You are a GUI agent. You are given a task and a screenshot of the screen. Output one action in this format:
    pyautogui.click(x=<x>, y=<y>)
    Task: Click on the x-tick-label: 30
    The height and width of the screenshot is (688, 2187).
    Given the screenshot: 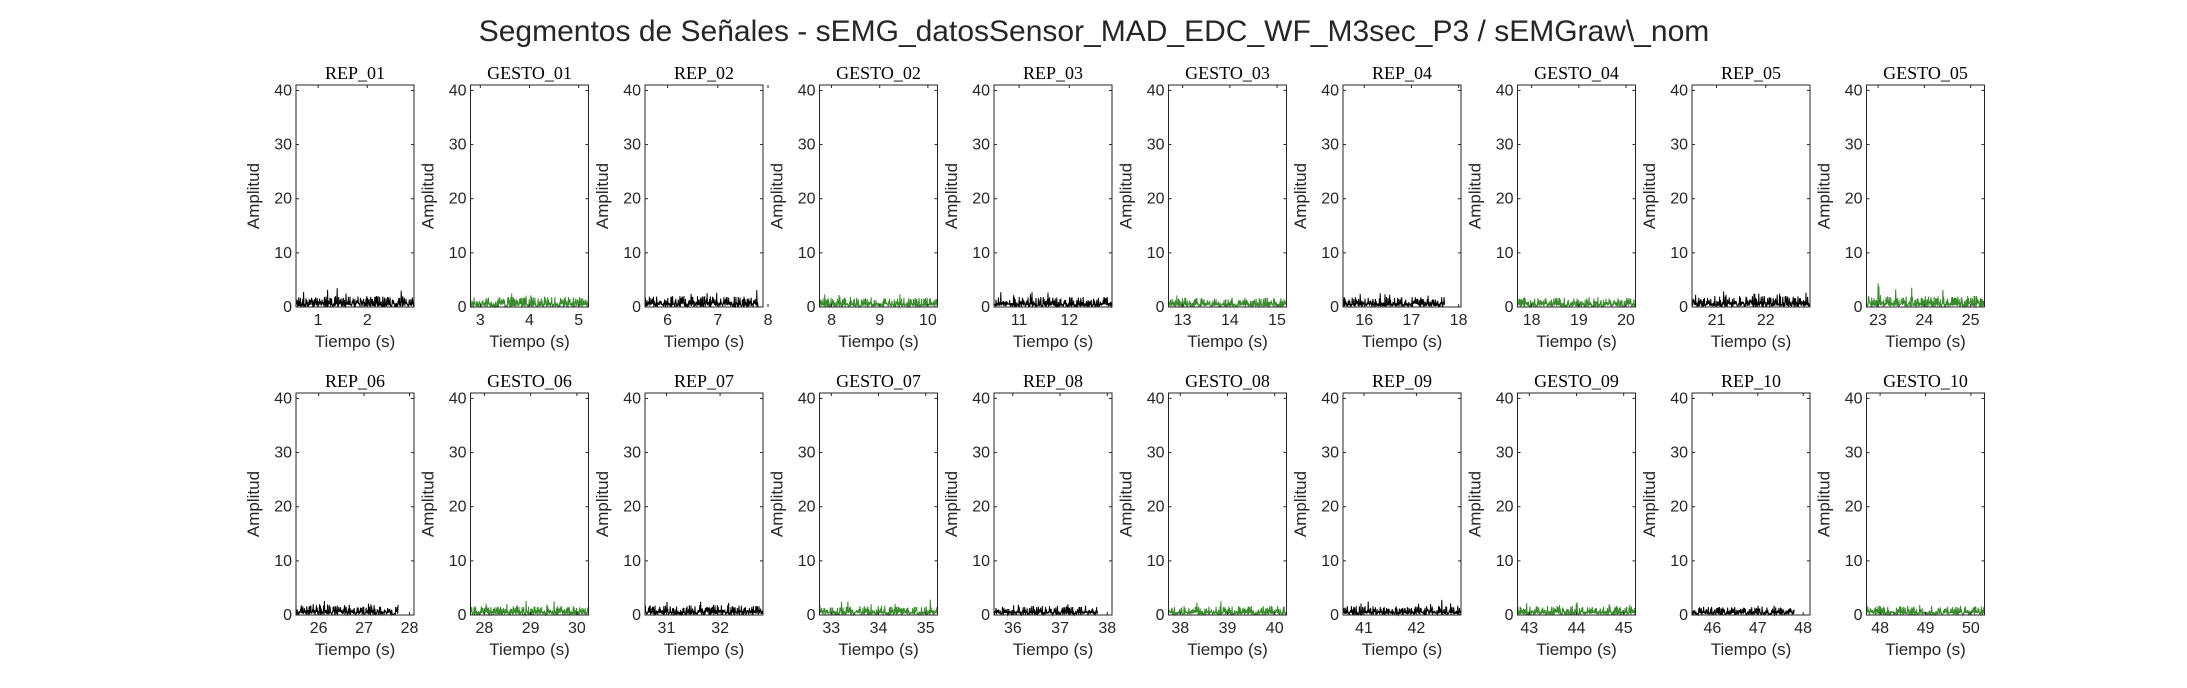 What is the action you would take?
    pyautogui.click(x=577, y=628)
    